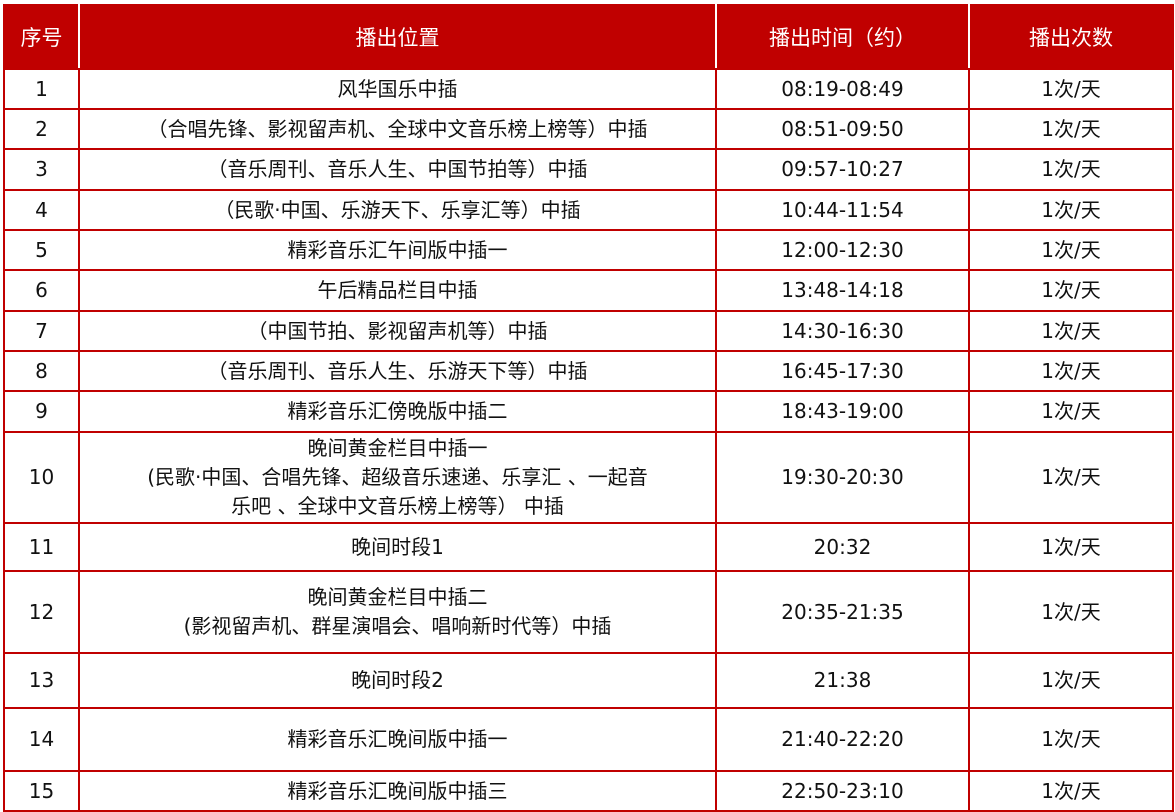  I want to click on location-line: 精彩音乐汇晚间版中插一, so click(397, 739).